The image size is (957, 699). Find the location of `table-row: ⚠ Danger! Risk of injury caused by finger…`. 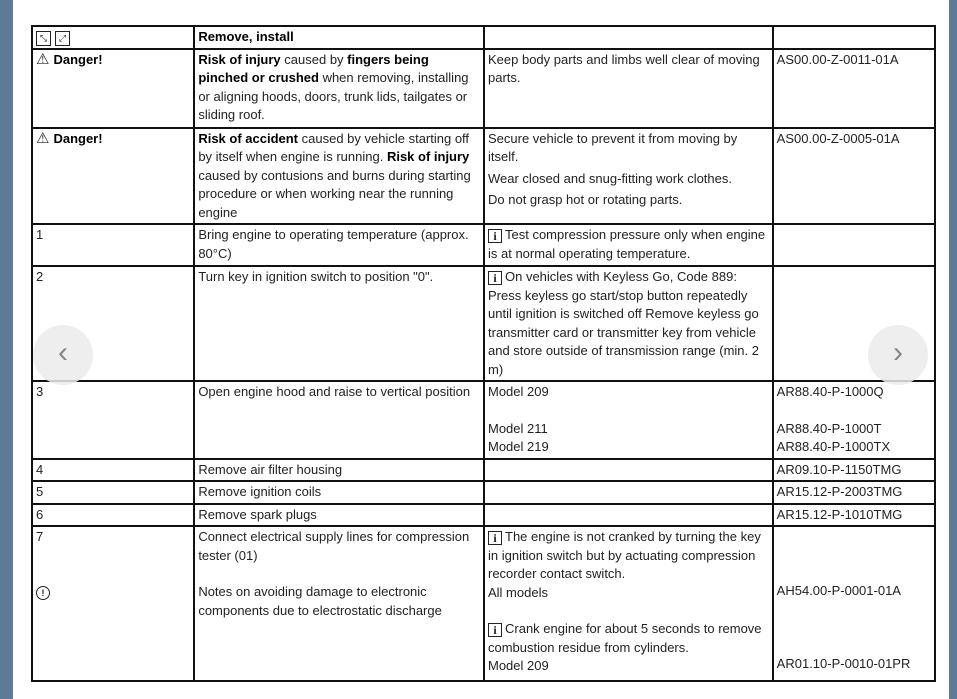

table-row: ⚠ Danger! Risk of injury caused by finger… is located at coordinates (483, 88).